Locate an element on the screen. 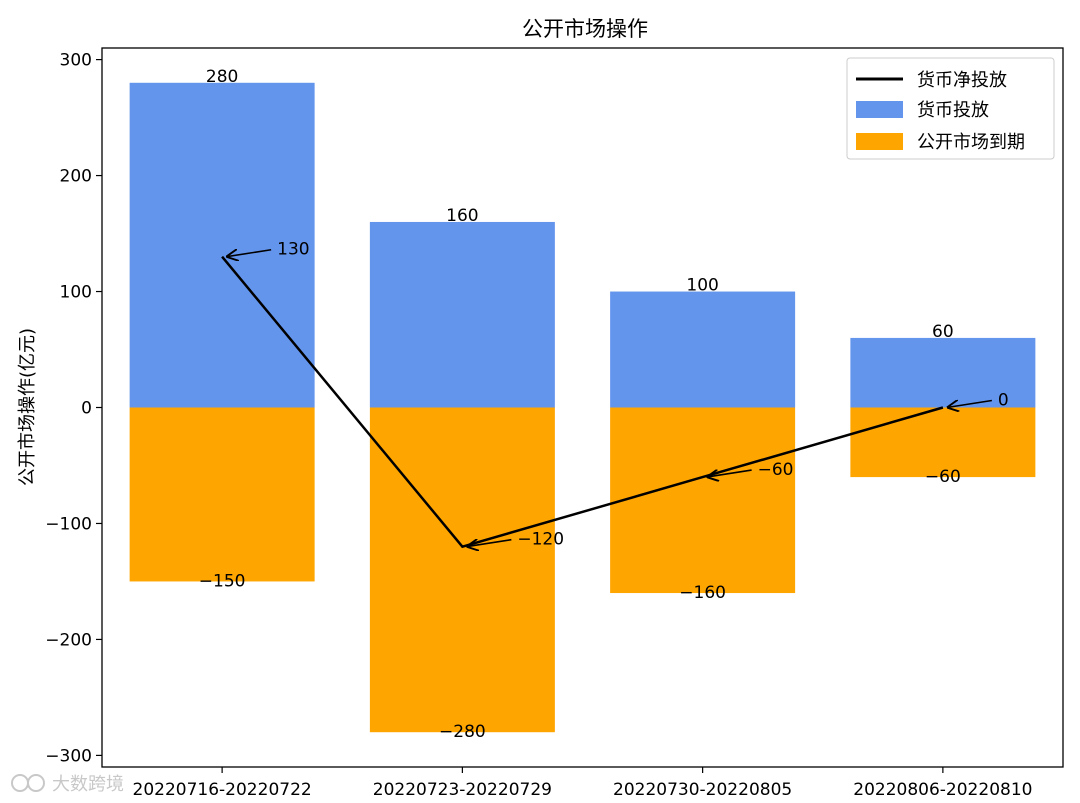  x-tick-label-0: 20220716-20220722 is located at coordinates (222, 790).